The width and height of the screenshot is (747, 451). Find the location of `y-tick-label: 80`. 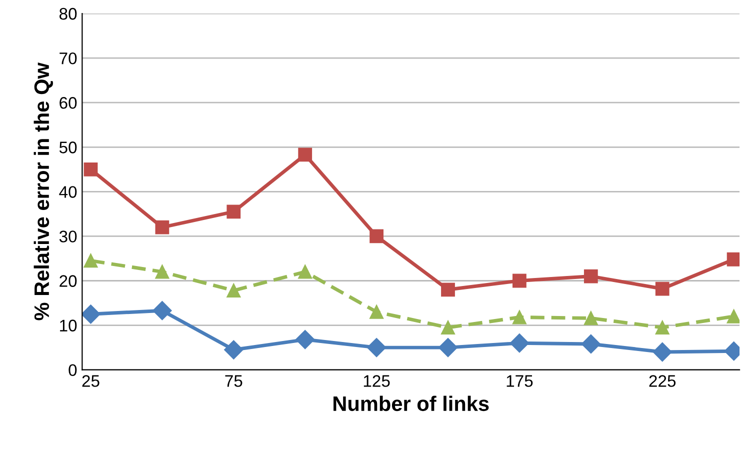

y-tick-label: 80 is located at coordinates (68, 14).